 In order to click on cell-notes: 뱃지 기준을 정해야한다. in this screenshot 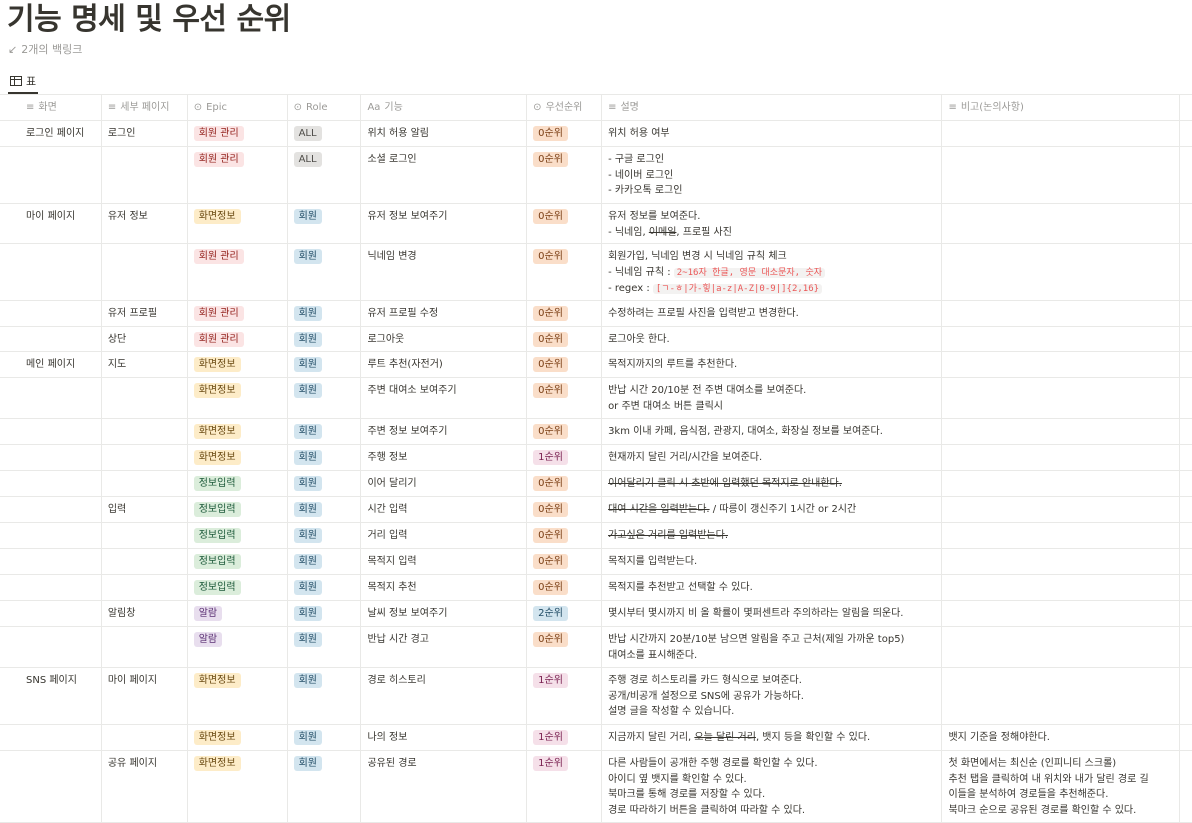, I will do `click(1061, 737)`.